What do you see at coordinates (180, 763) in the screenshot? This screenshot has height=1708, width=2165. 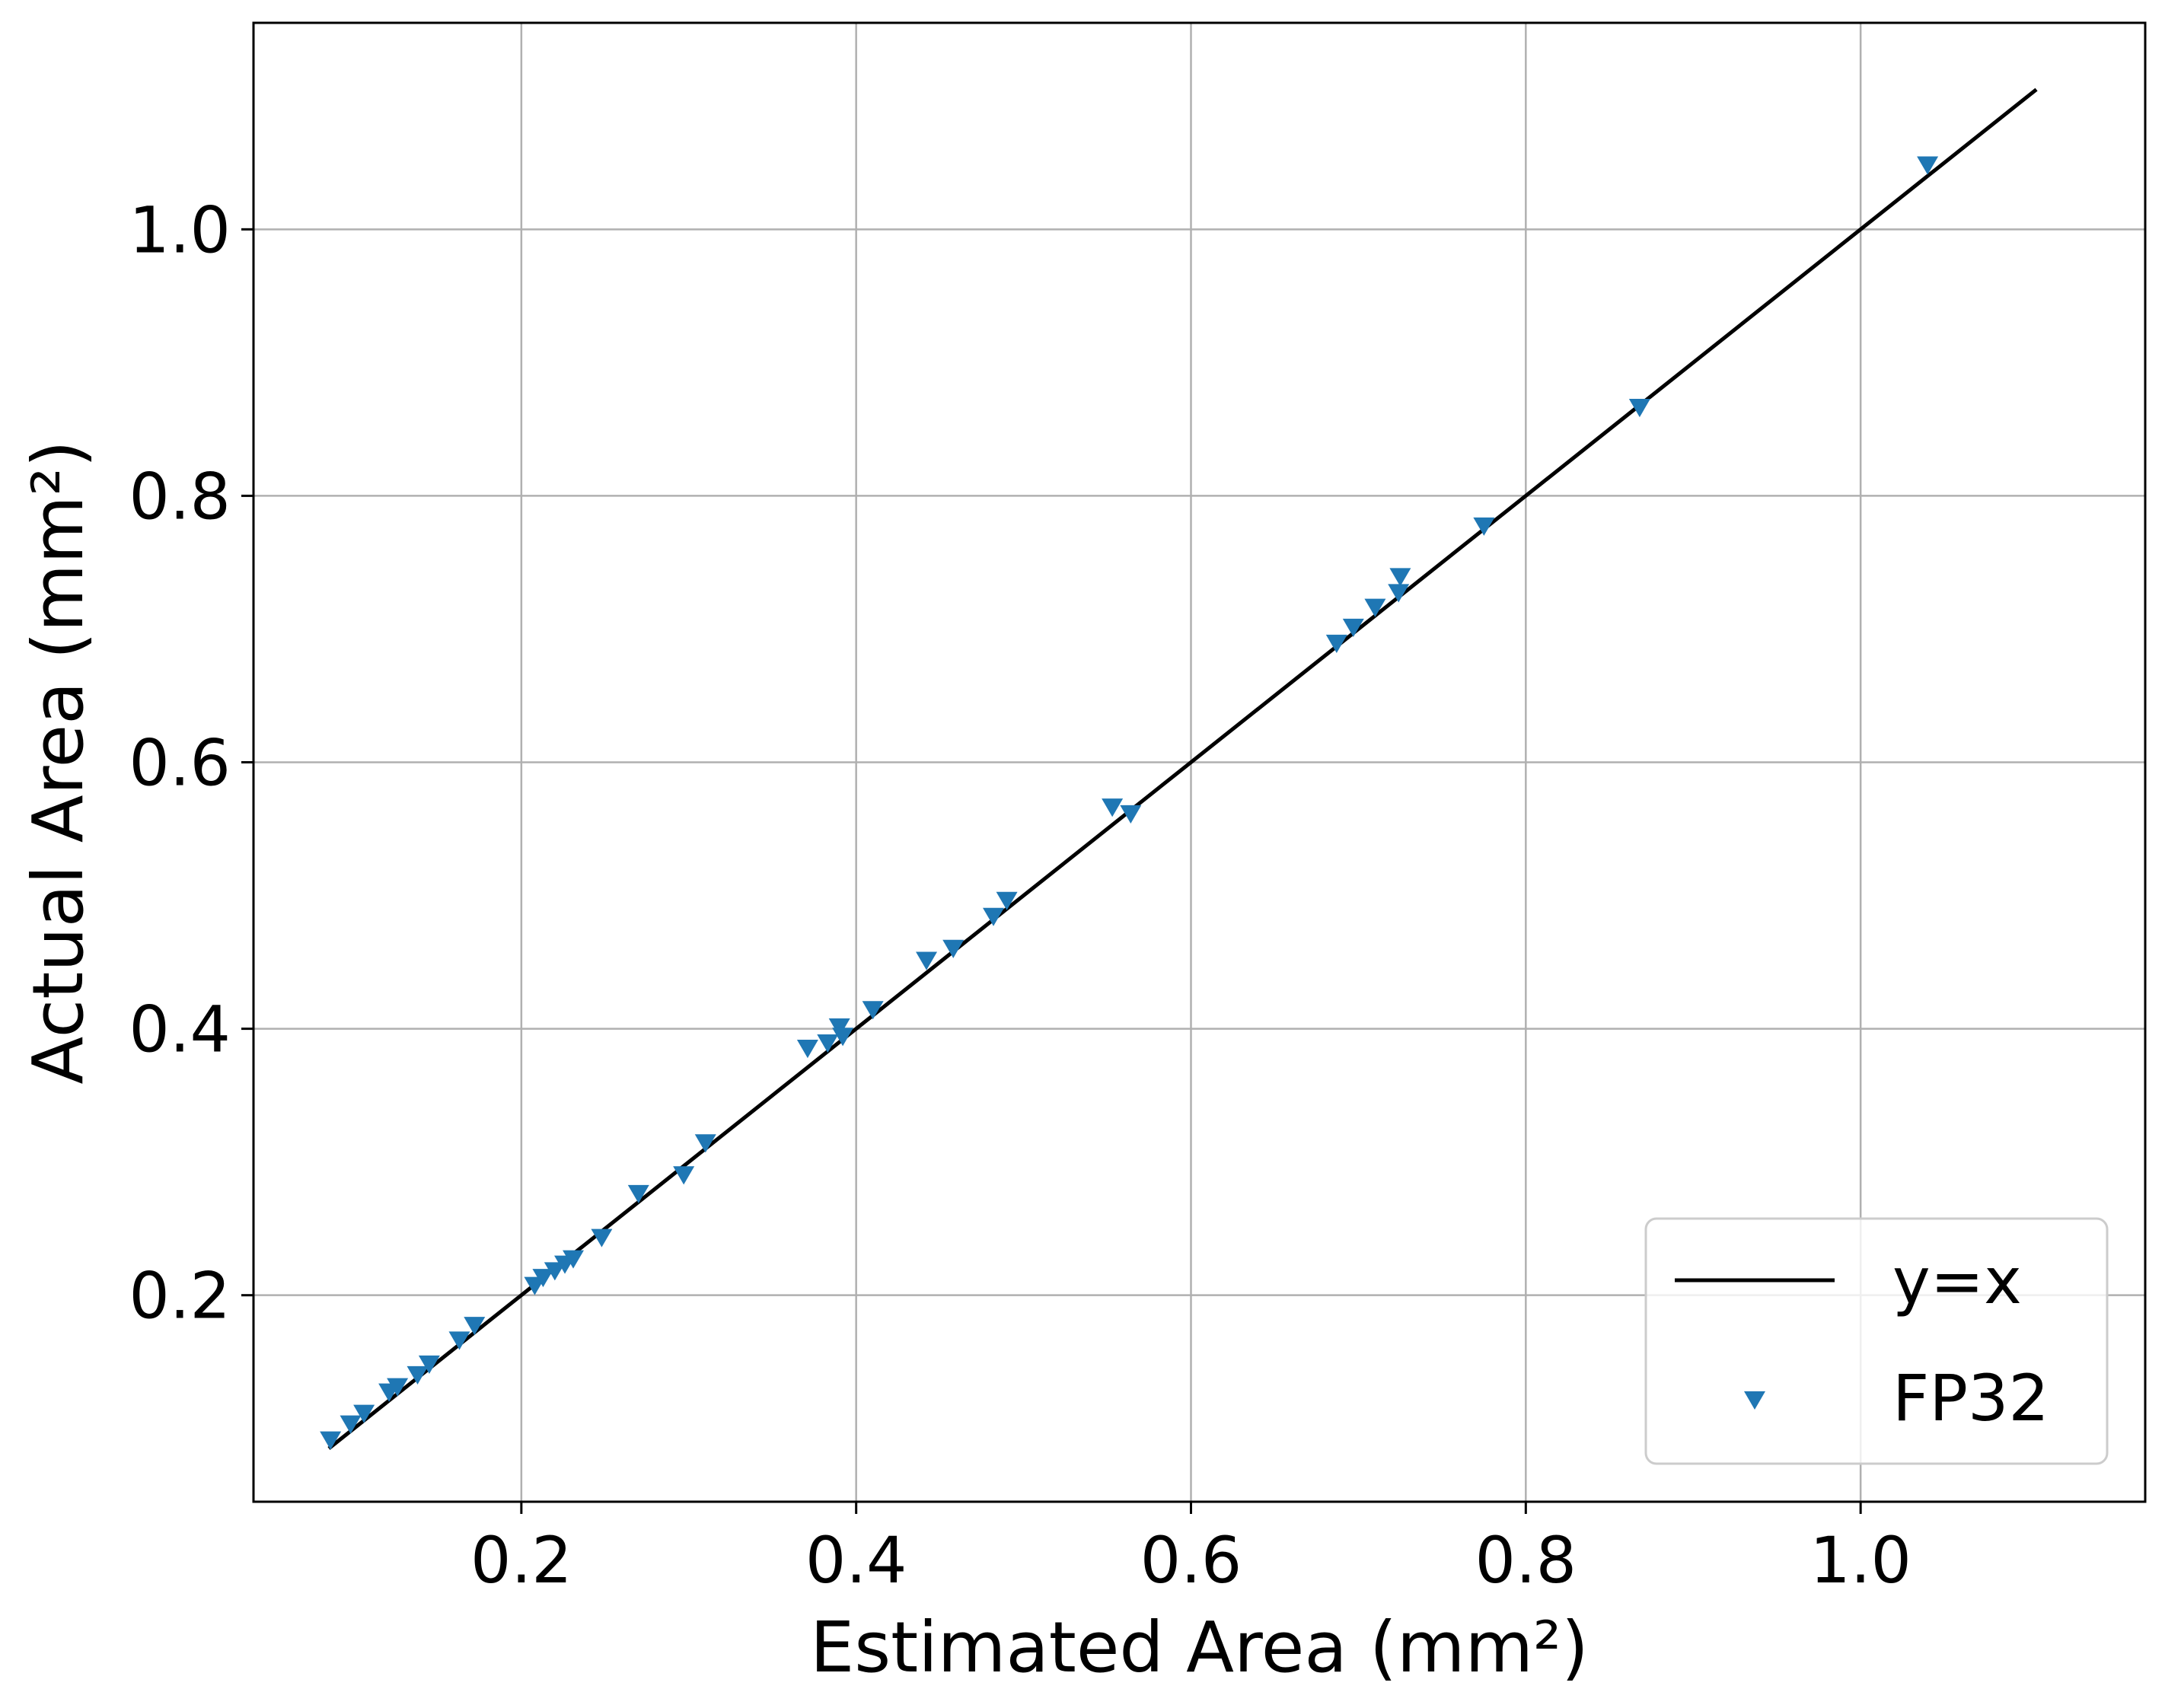 I see `y-tick-label: 0.6` at bounding box center [180, 763].